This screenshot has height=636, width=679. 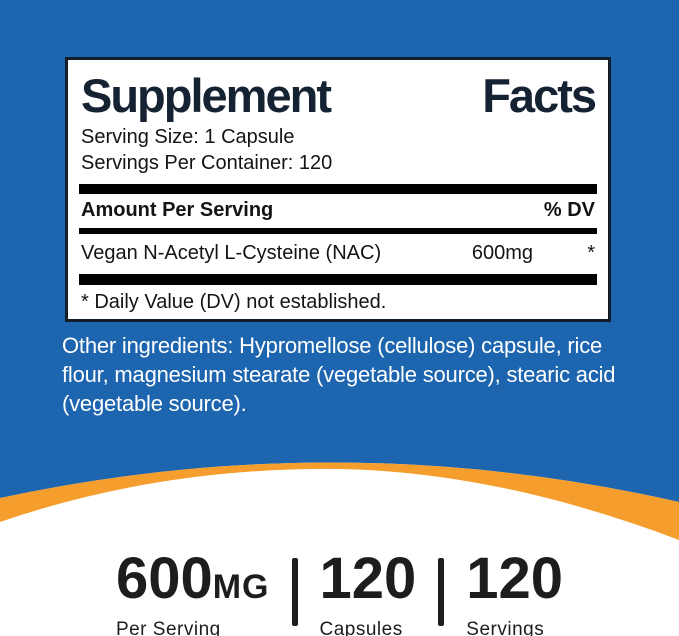 I want to click on panel-title-word-1: Supplement, so click(x=206, y=95).